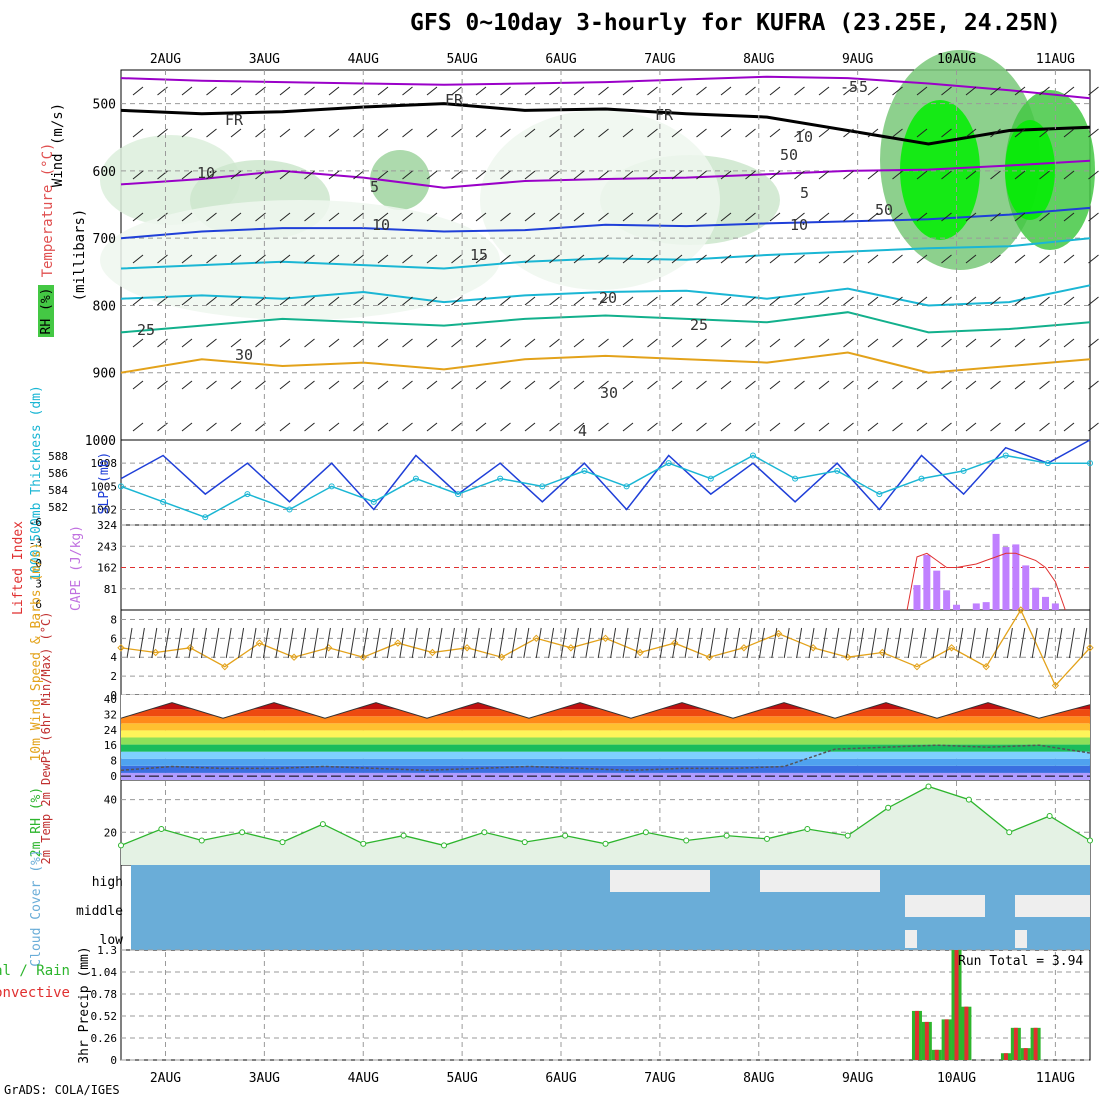  Describe the element at coordinates (104, 239) in the screenshot. I see `pressure-tick-700: 700` at that location.